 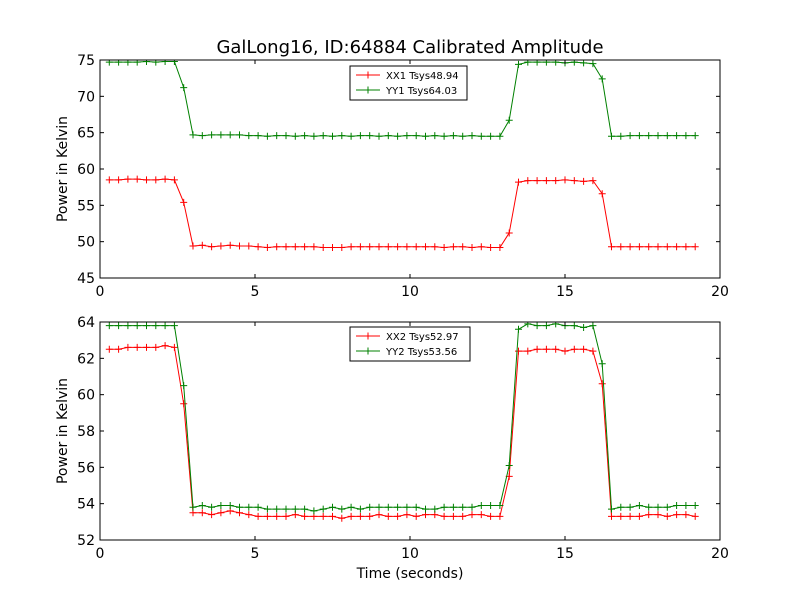 I want to click on legend-label: YY2 Tsys53.56, so click(x=421, y=352).